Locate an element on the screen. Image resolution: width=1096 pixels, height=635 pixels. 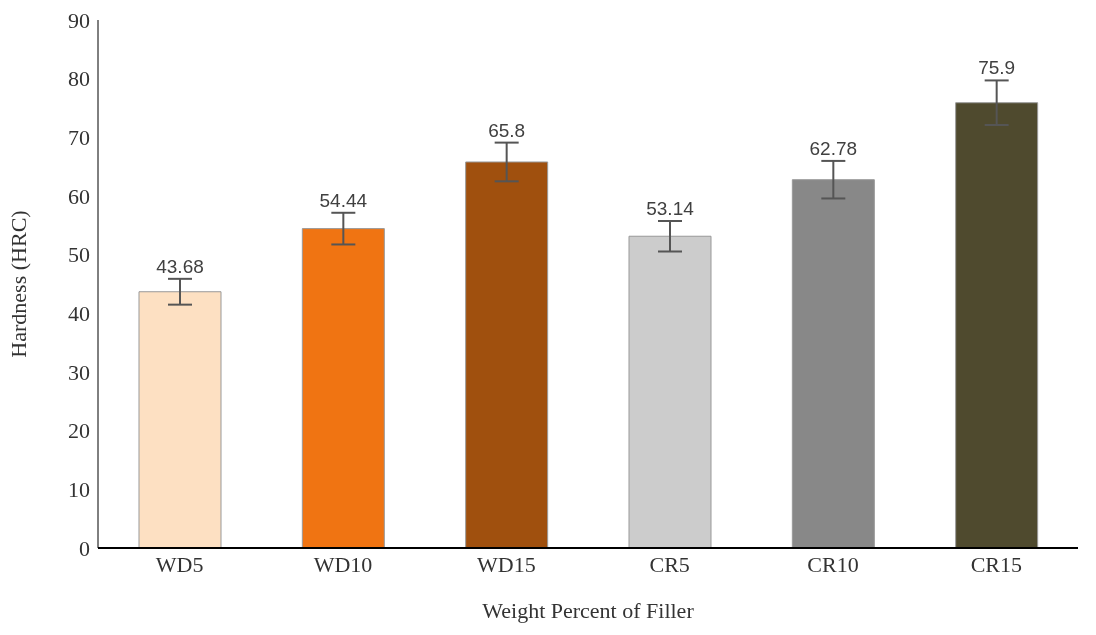
y-tick-label: 60 is located at coordinates (79, 196).